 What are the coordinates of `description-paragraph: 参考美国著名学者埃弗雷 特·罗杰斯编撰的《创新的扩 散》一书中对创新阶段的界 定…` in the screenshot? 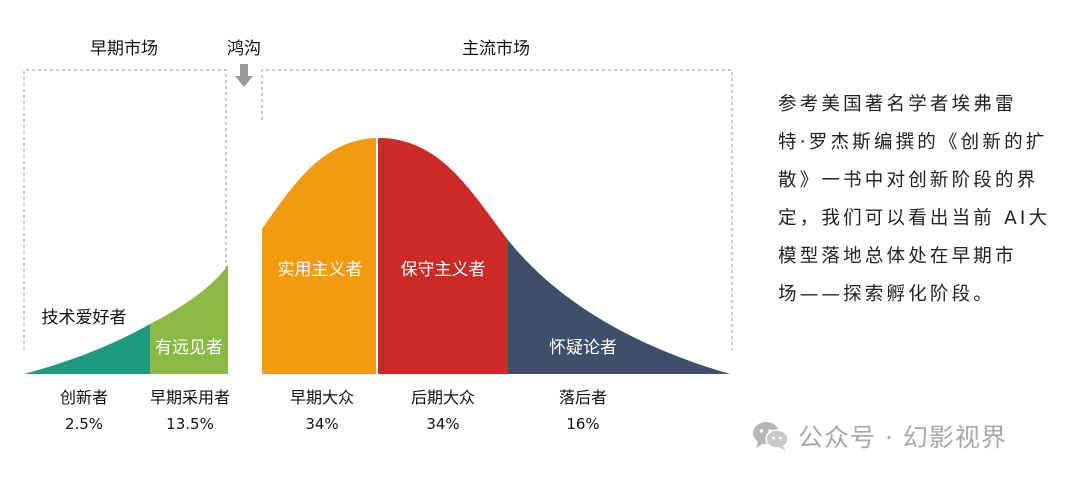 It's located at (915, 200).